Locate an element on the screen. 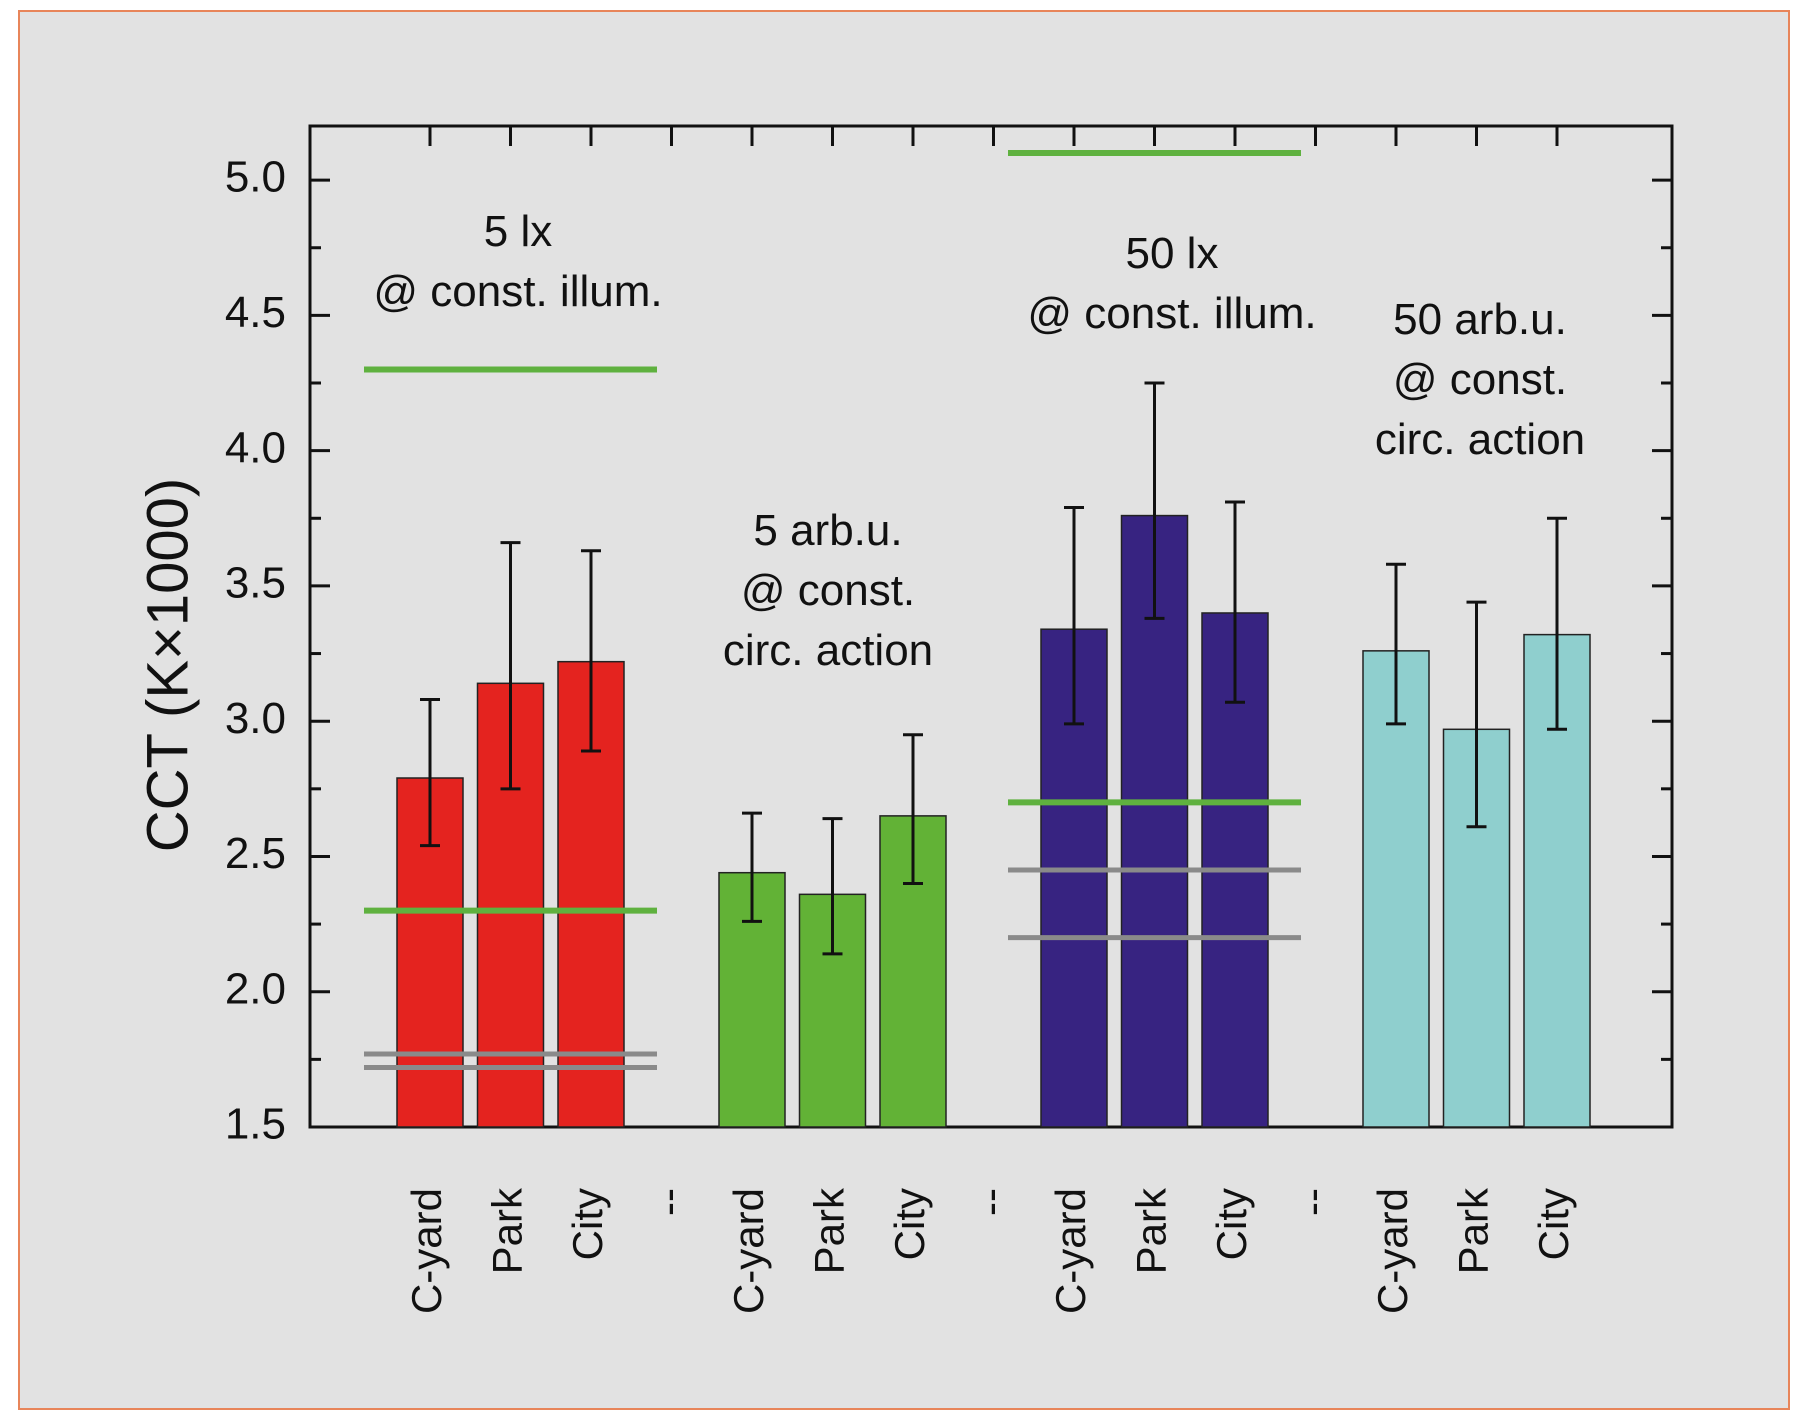 This screenshot has width=1800, height=1424. y-tick-label: 1.5 is located at coordinates (255, 1124).